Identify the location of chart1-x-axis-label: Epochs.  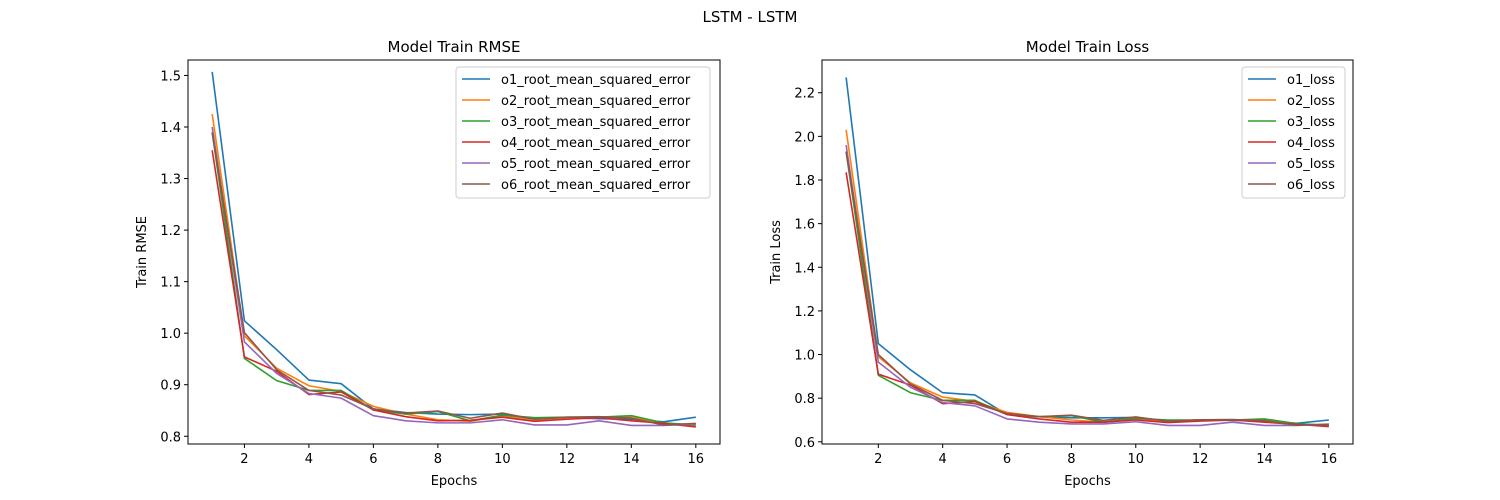
(1087, 481).